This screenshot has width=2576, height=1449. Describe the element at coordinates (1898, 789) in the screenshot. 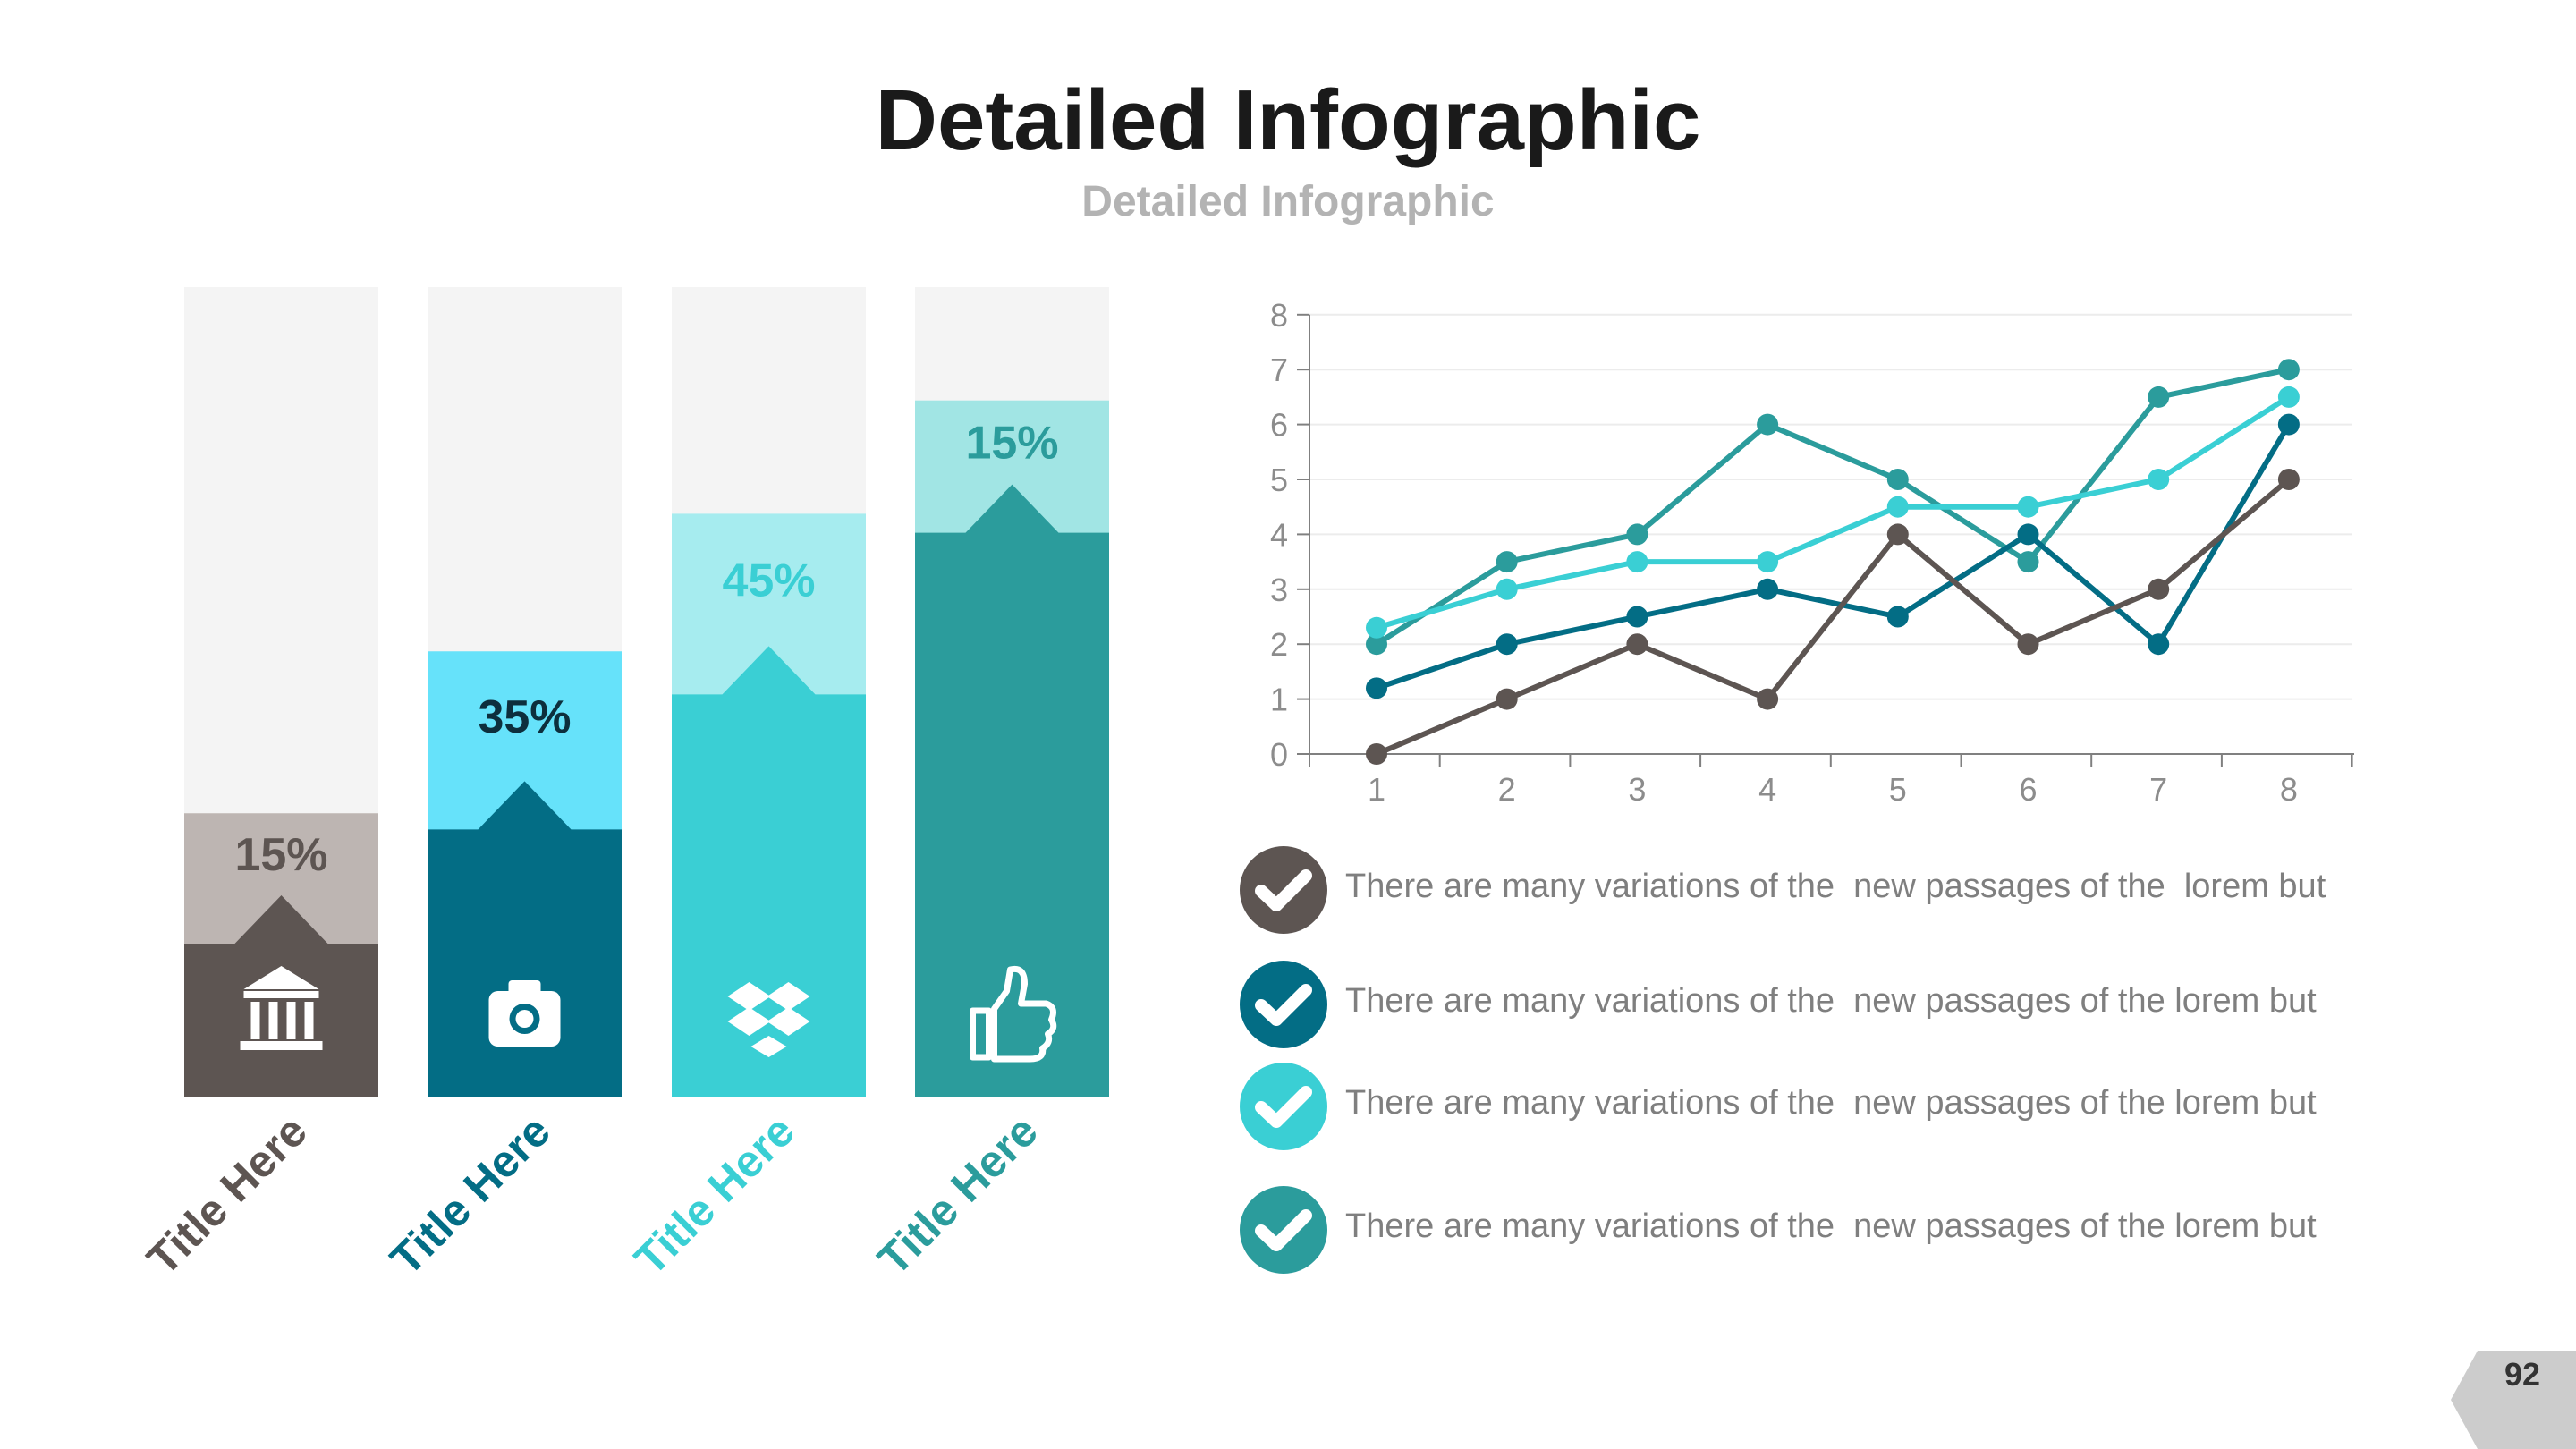

I see `x-tick-label: 5` at that location.